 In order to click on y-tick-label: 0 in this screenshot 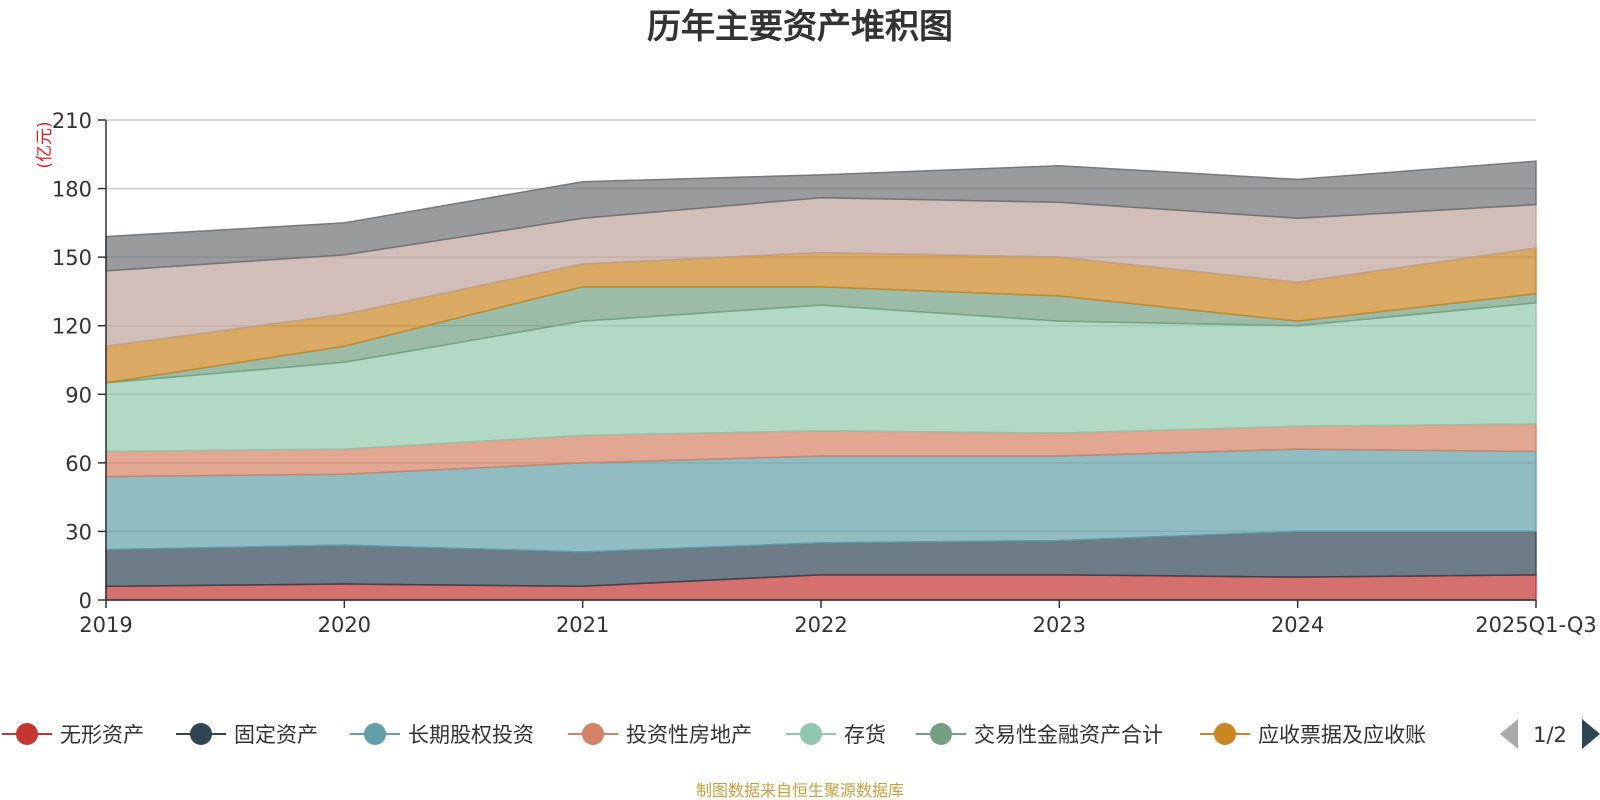, I will do `click(85, 601)`.